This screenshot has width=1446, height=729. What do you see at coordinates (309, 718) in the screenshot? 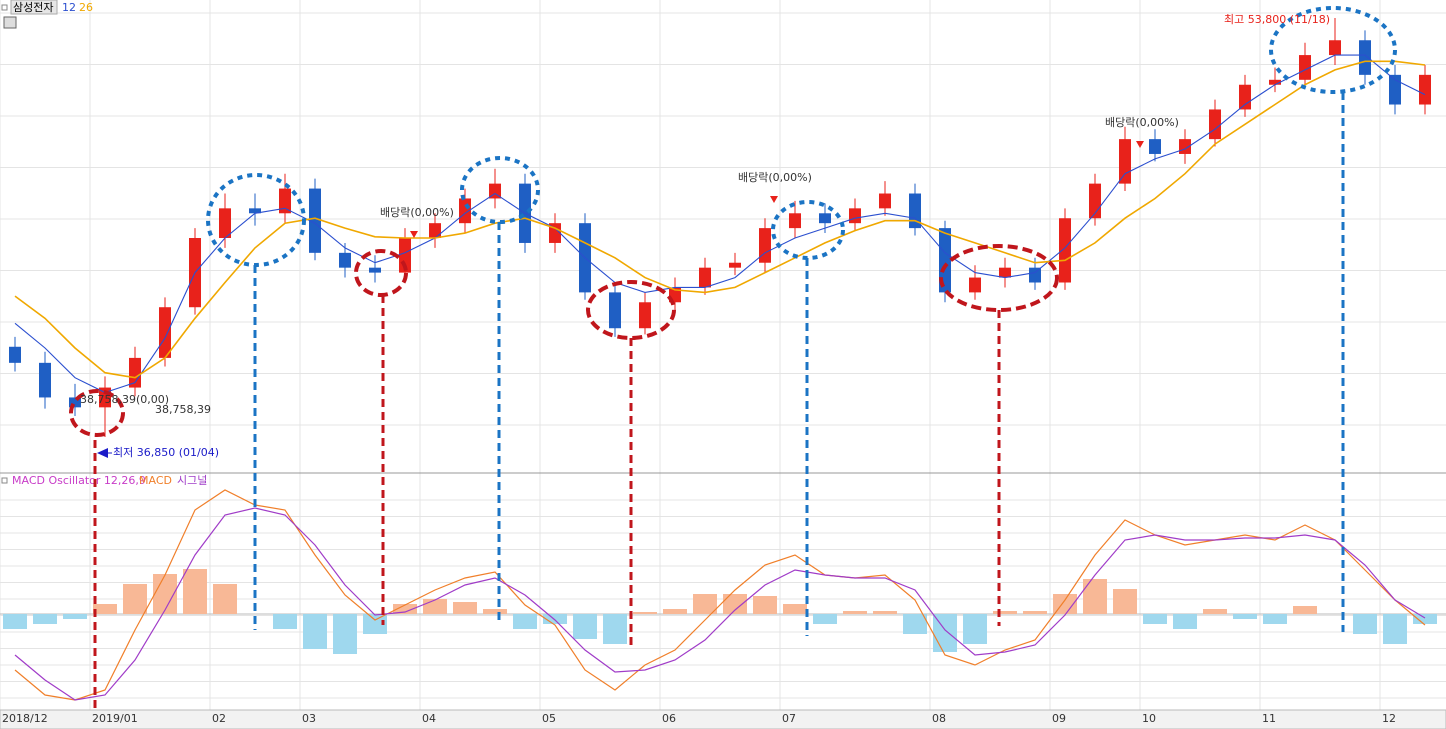
I see `x-tick-label: 03` at bounding box center [309, 718].